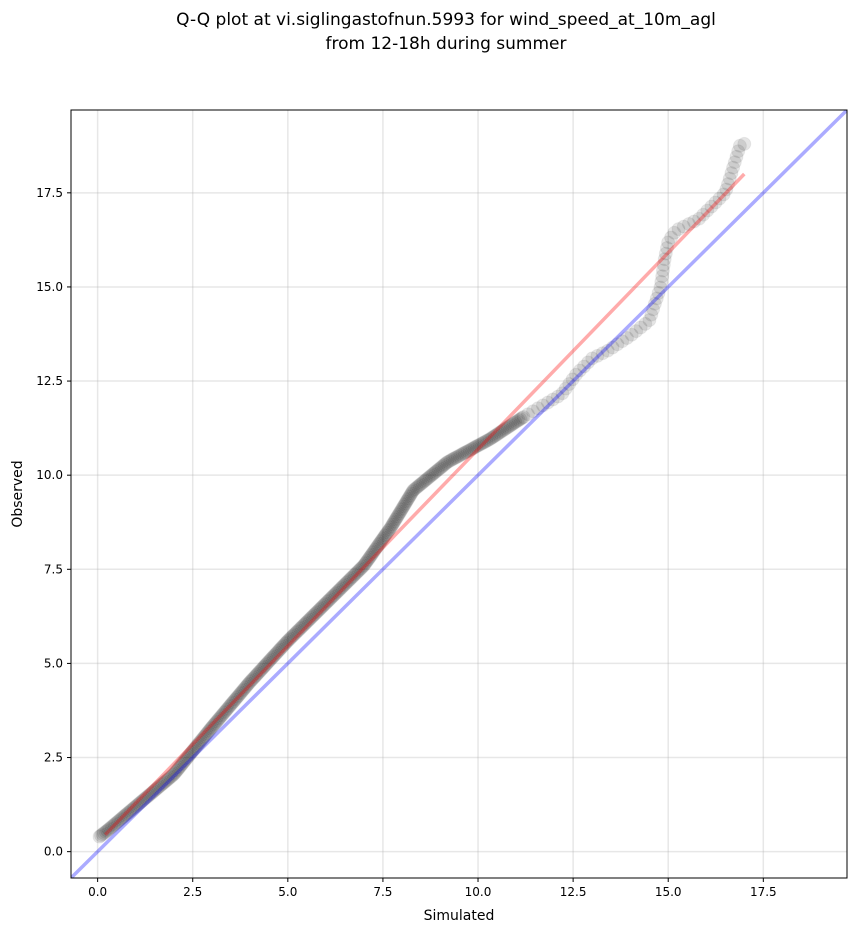 This screenshot has width=856, height=934. I want to click on y-tick-label: 0.0, so click(53, 852).